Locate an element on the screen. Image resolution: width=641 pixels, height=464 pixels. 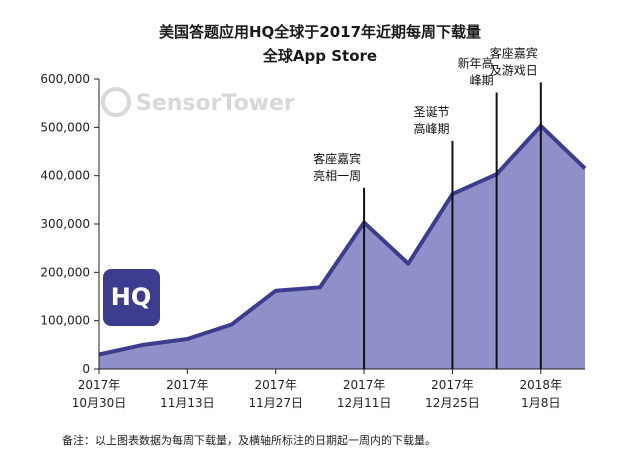
y-tick-label: 600,000 is located at coordinates (65, 79).